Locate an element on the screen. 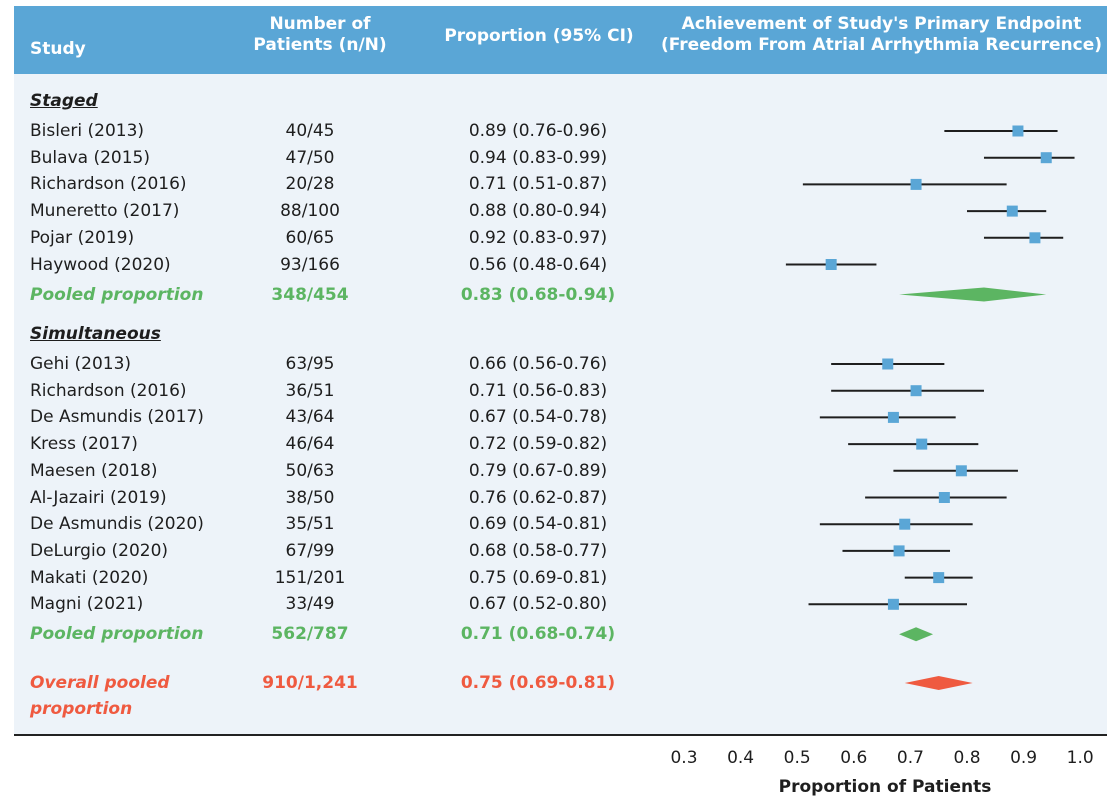 The width and height of the screenshot is (1107, 801). x-axis-label: Proportion of Patients is located at coordinates (885, 787).